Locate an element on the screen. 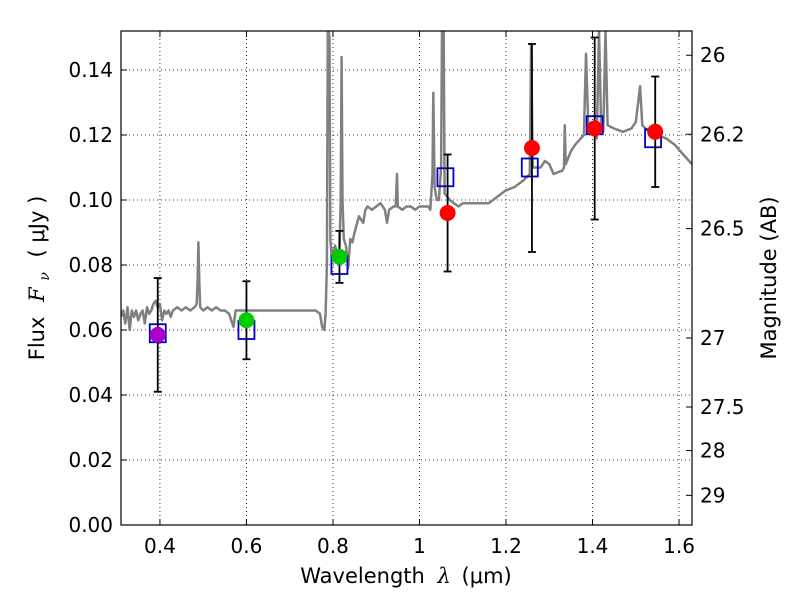  x-tick-label: 1.2 is located at coordinates (506, 546).